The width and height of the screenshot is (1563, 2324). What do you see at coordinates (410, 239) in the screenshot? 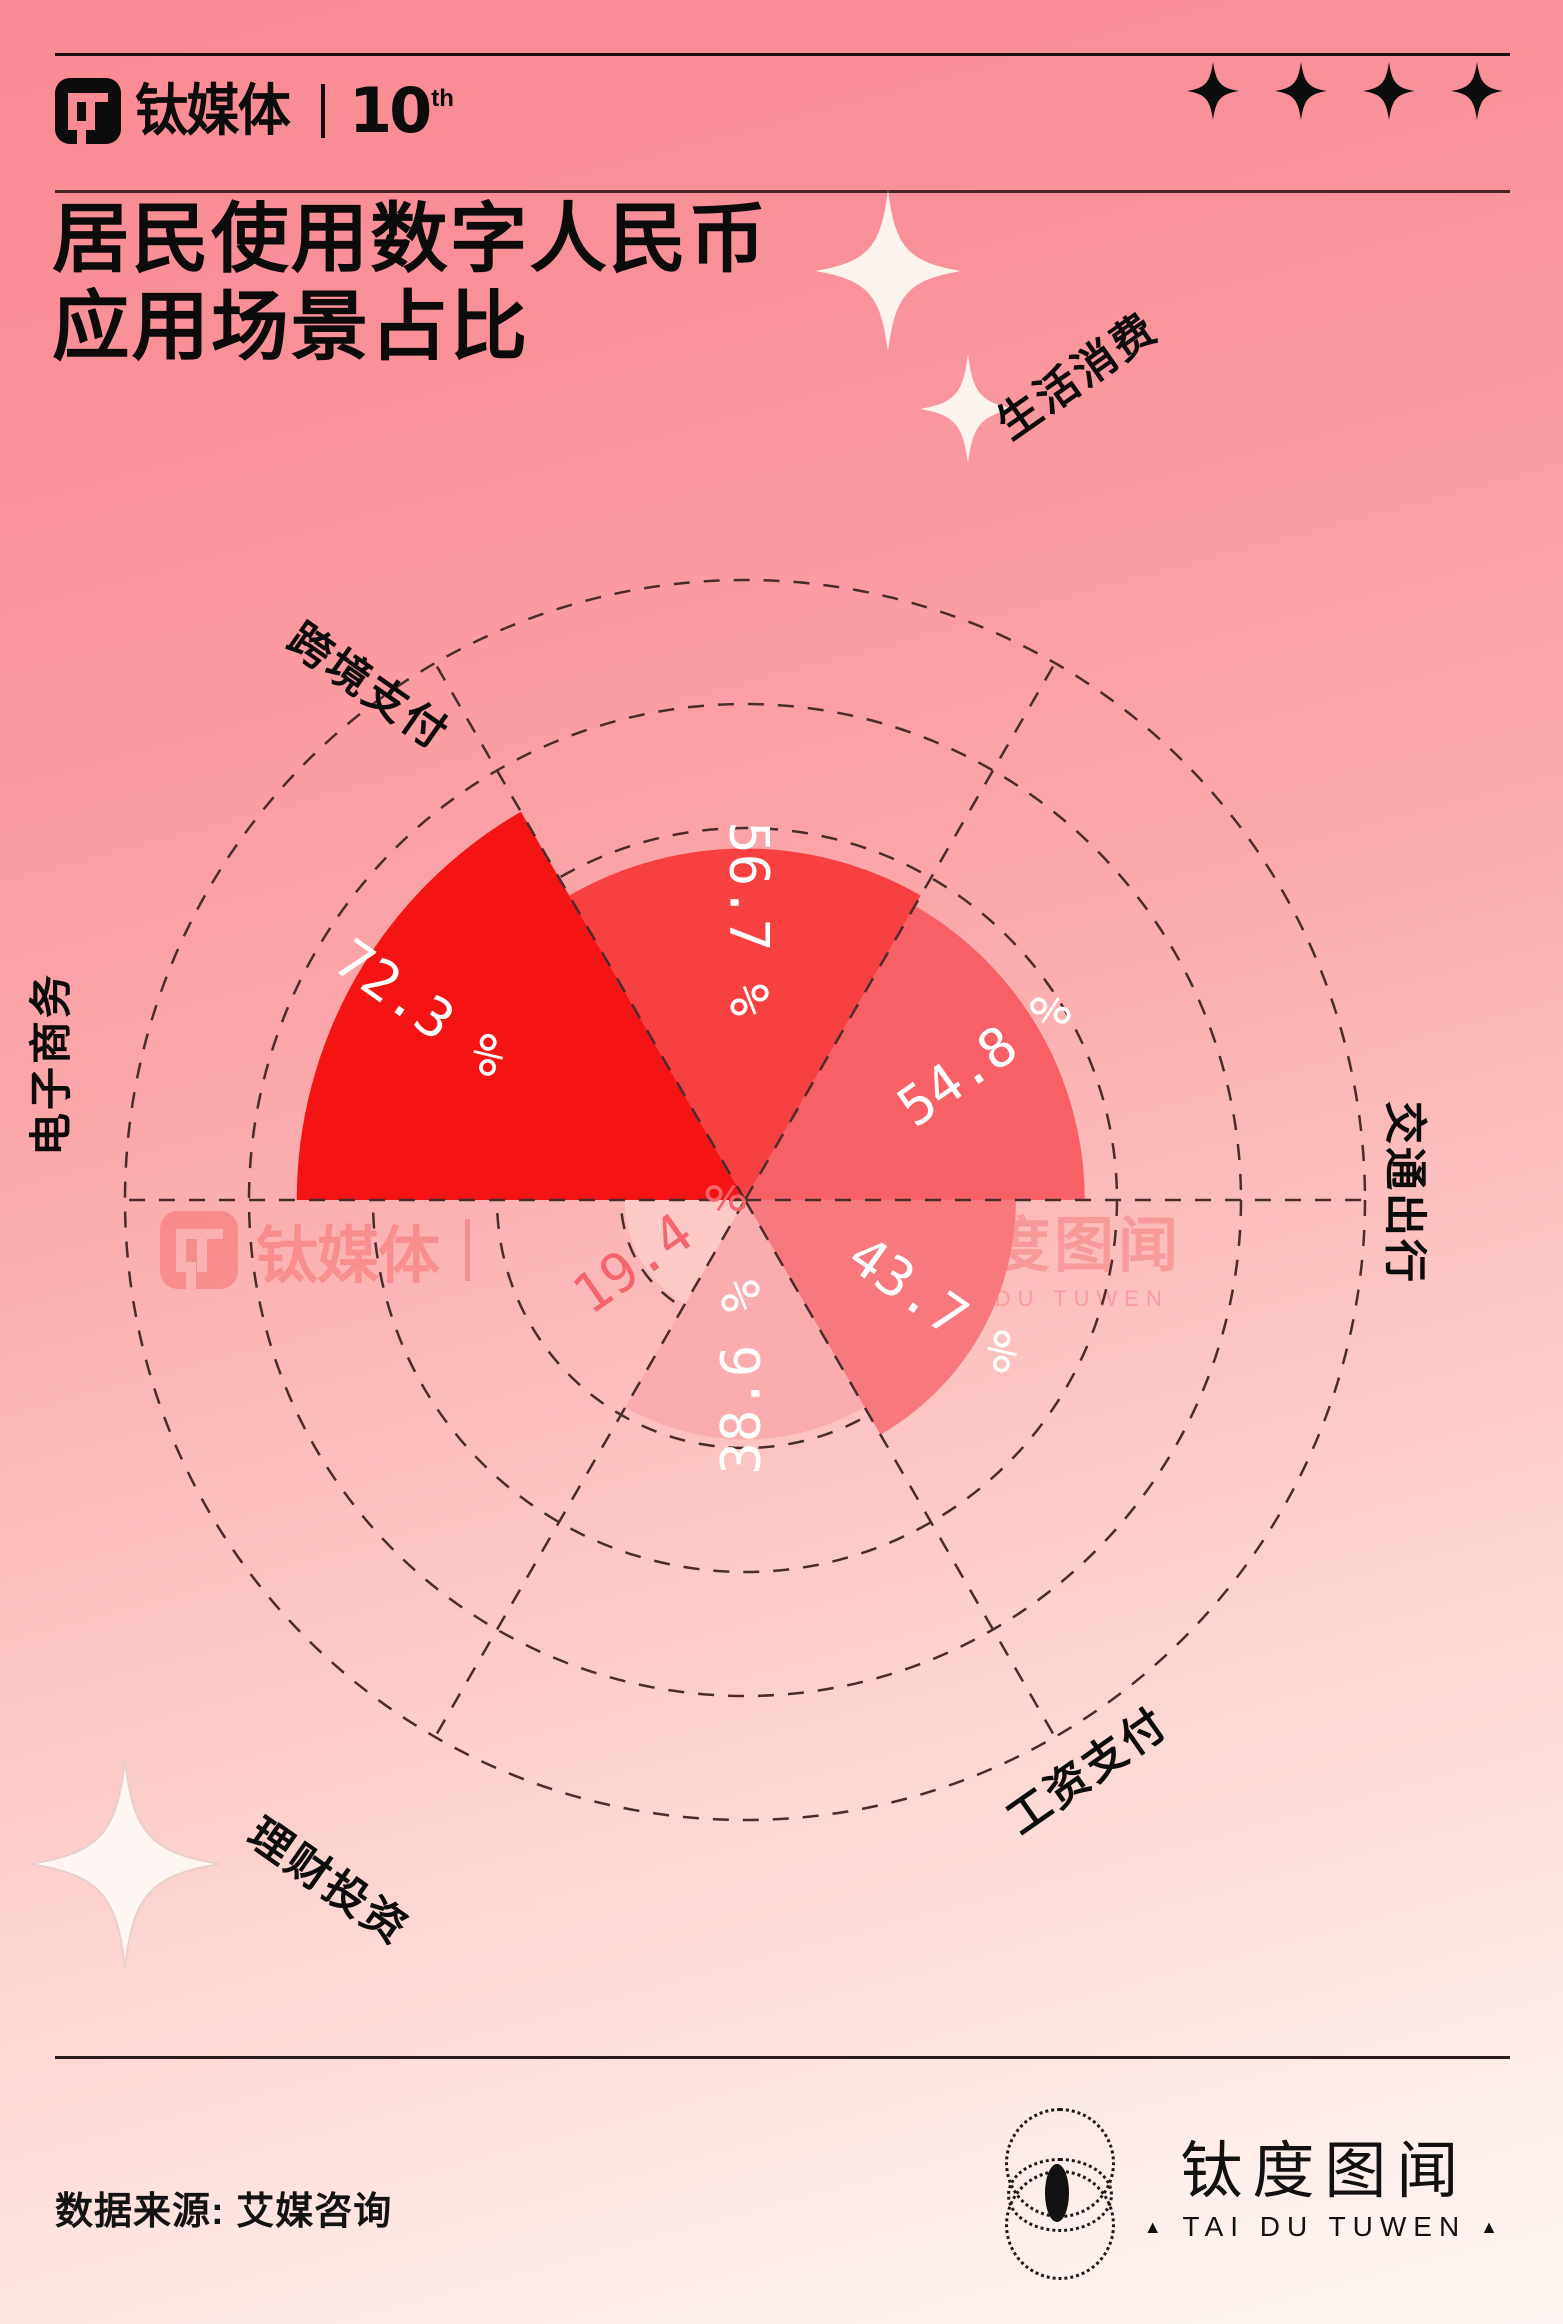
I see `page-title-line1: 居民使用数字人民币` at bounding box center [410, 239].